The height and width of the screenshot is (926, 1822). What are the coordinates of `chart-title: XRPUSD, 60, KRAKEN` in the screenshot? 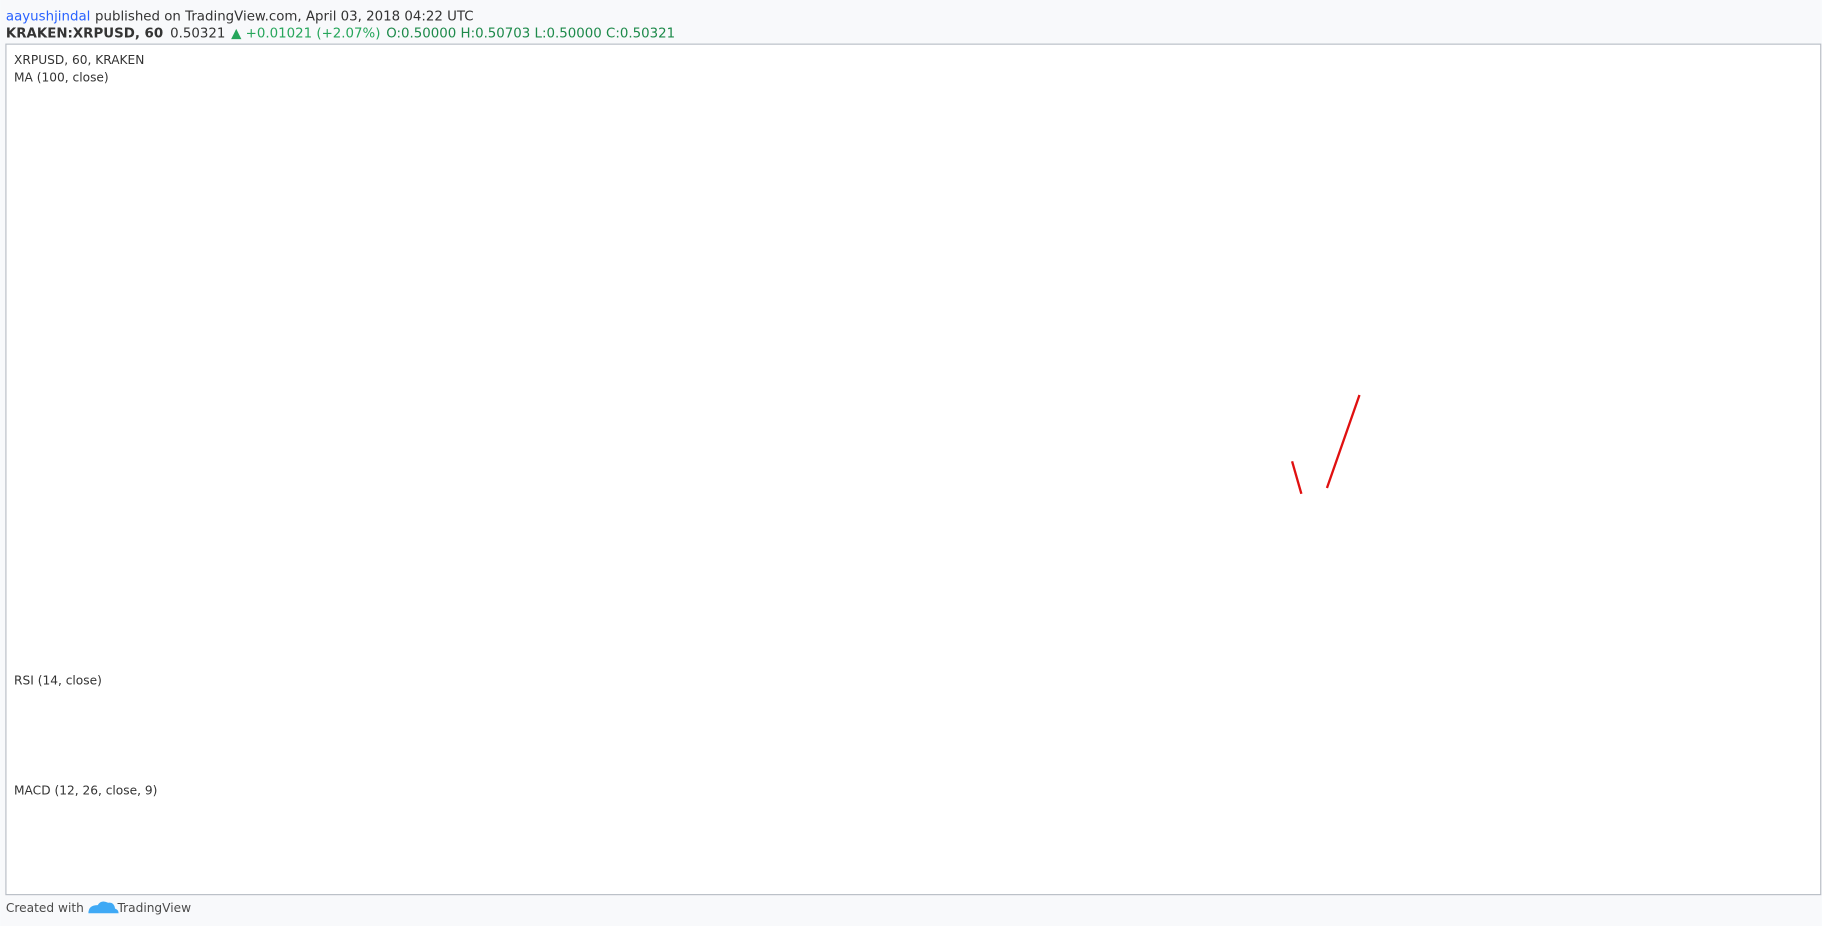 It's located at (79, 60).